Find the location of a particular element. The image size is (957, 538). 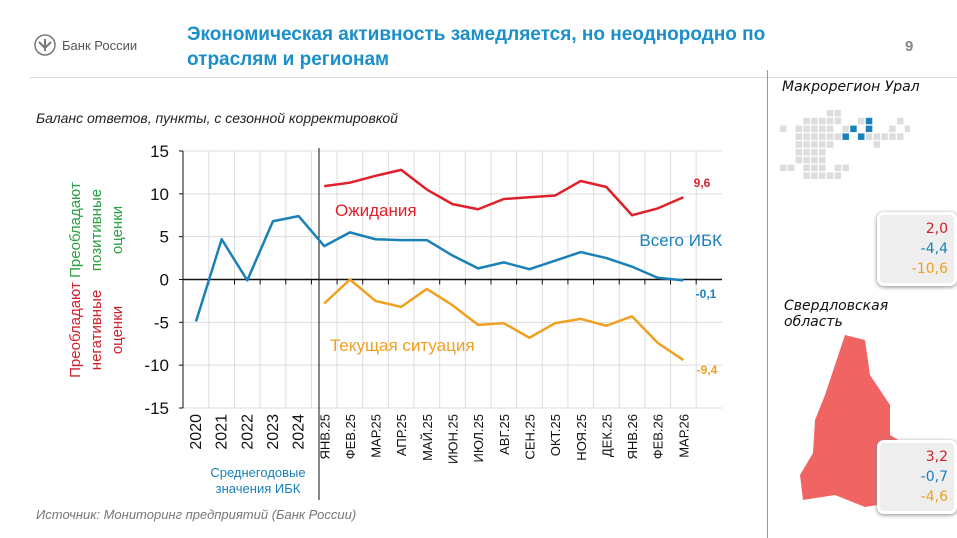

y-tick-label: 0 is located at coordinates (164, 280).